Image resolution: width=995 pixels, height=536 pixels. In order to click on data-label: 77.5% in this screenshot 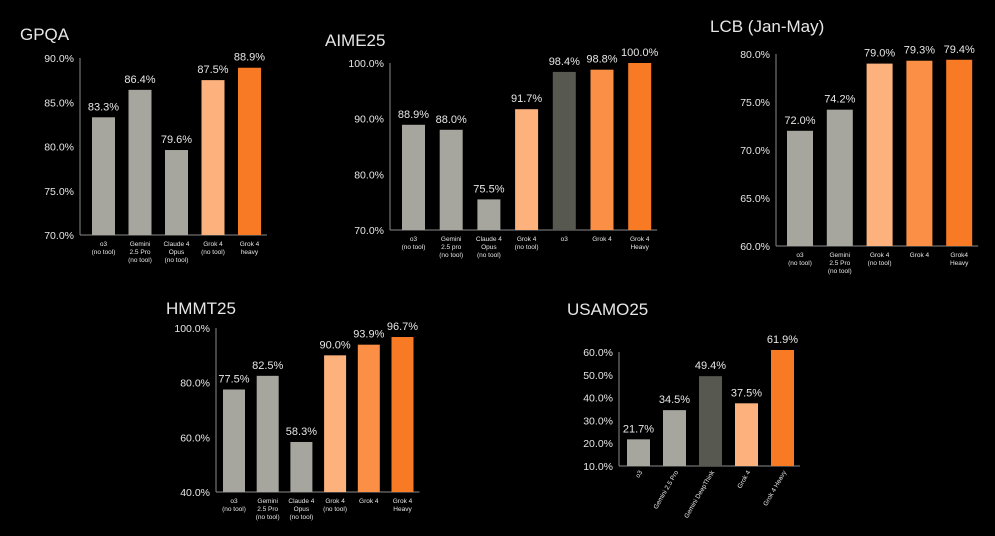, I will do `click(233, 380)`.